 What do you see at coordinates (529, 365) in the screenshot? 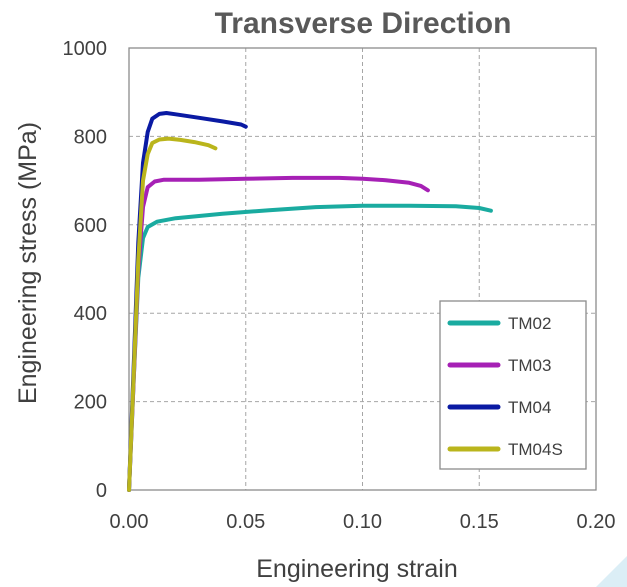
I see `legend-label-tm03: TM03` at bounding box center [529, 365].